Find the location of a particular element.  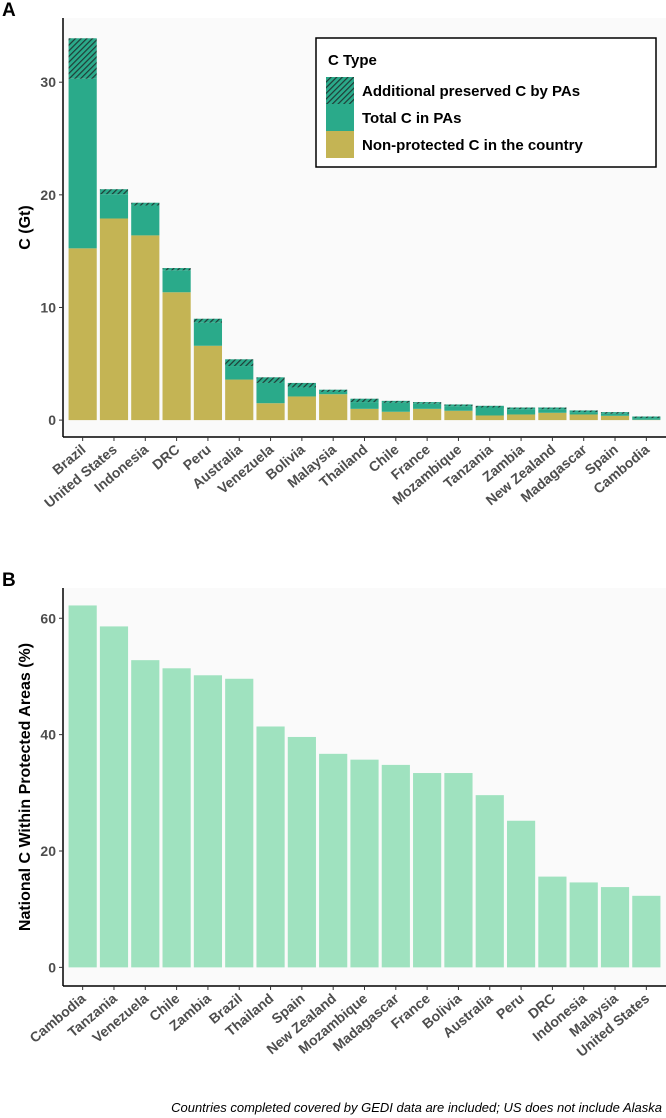

legend-box is located at coordinates (486, 102).